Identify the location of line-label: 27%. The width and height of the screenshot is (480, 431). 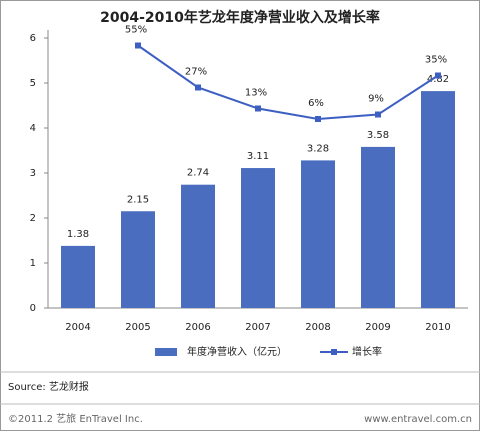
(196, 72).